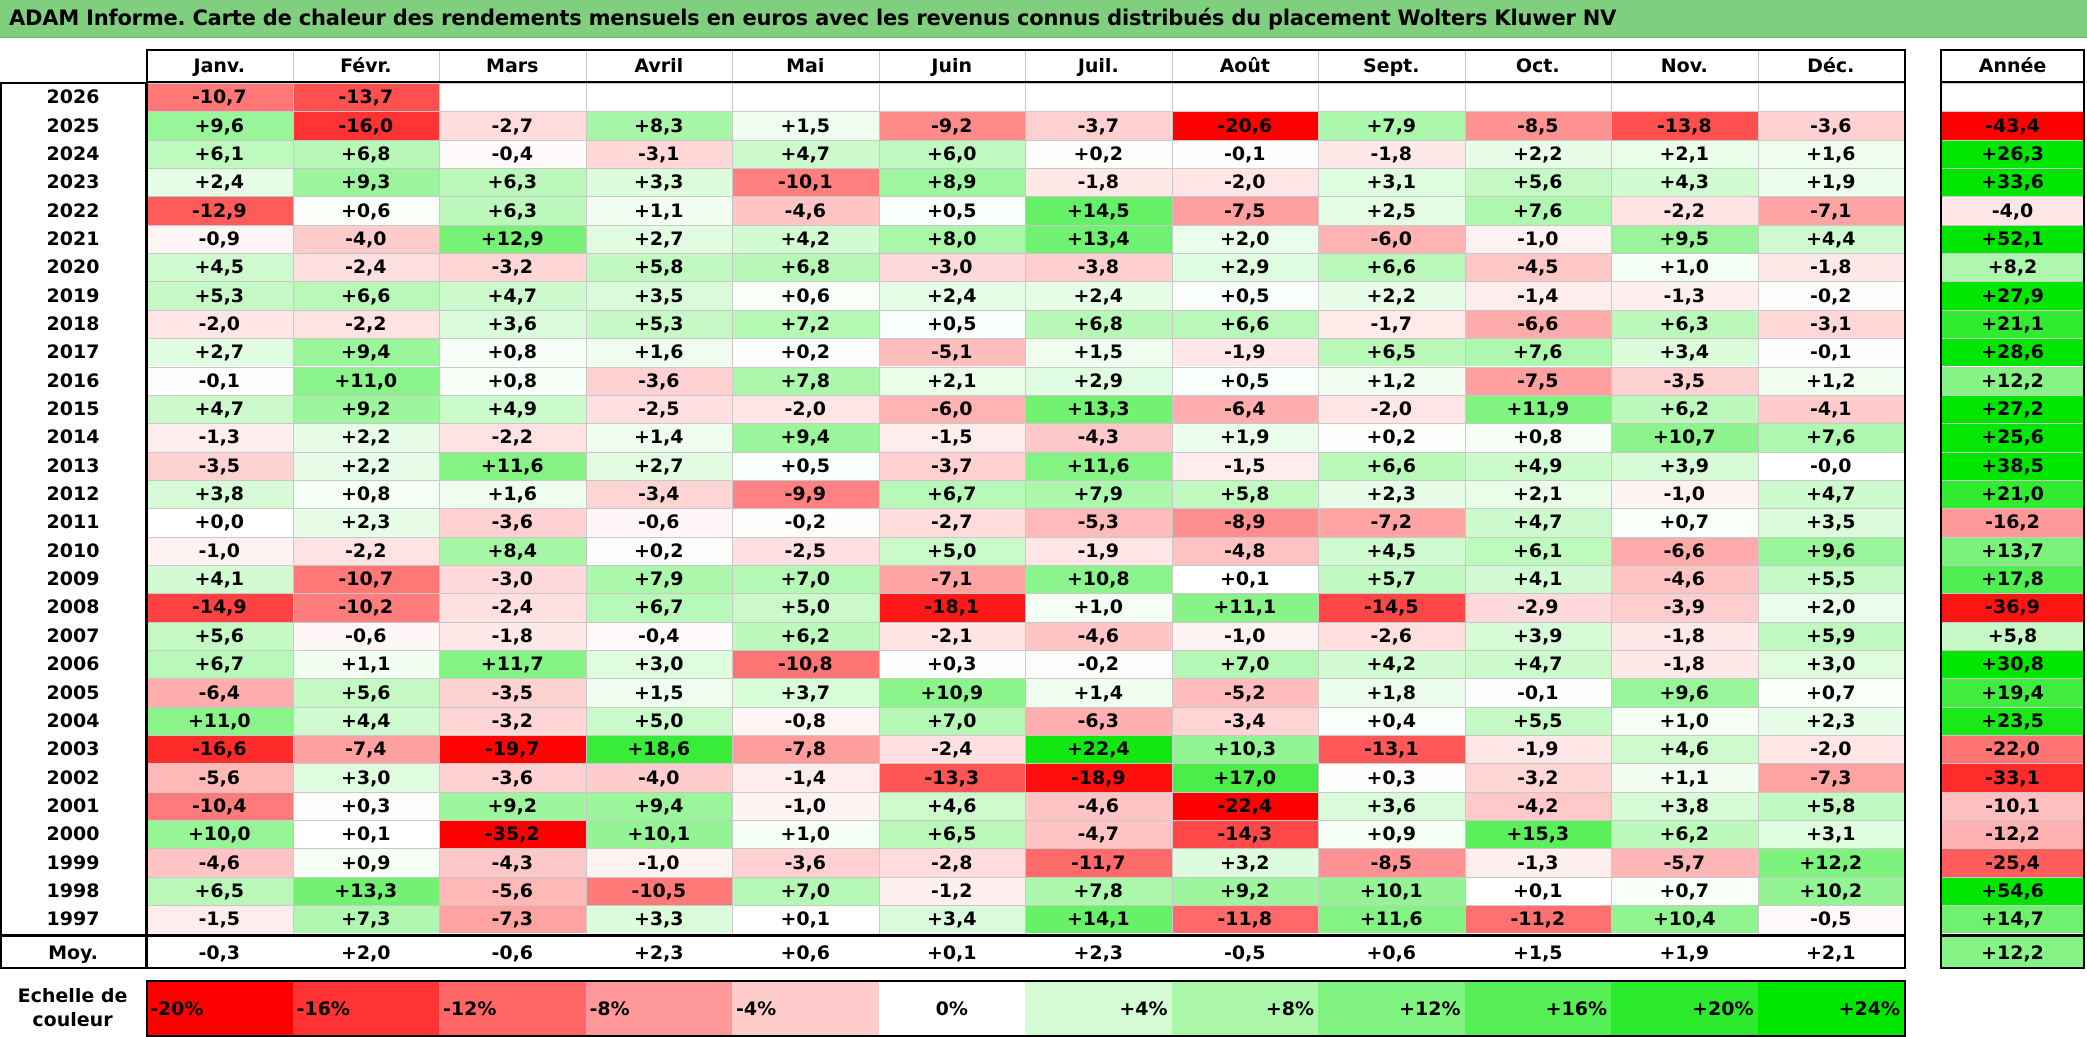 Image resolution: width=2087 pixels, height=1037 pixels. Describe the element at coordinates (1684, 125) in the screenshot. I see `heatmap-cell: -13,8` at that location.